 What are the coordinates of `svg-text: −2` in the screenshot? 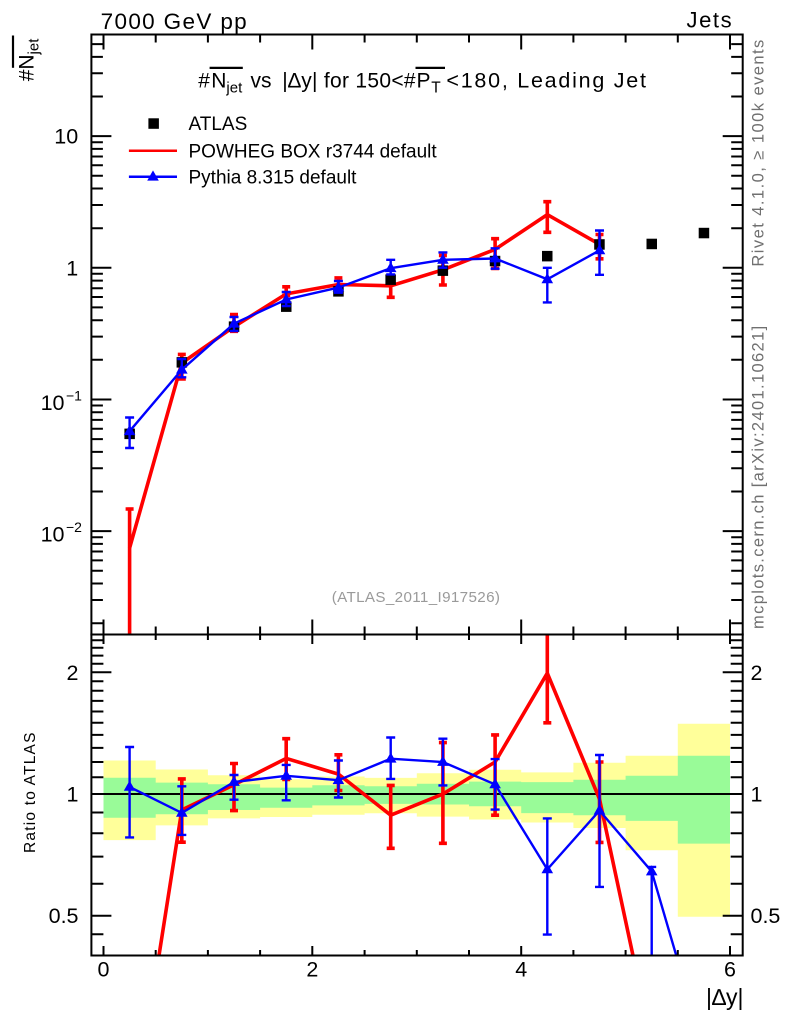 It's located at (74, 527).